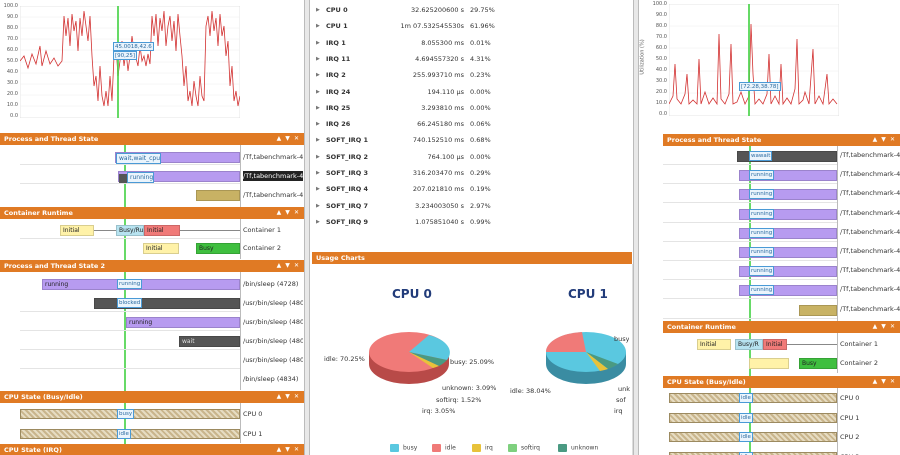  Describe the element at coordinates (423, 140) in the screenshot. I see `row-time: 740.152510 ms` at that location.